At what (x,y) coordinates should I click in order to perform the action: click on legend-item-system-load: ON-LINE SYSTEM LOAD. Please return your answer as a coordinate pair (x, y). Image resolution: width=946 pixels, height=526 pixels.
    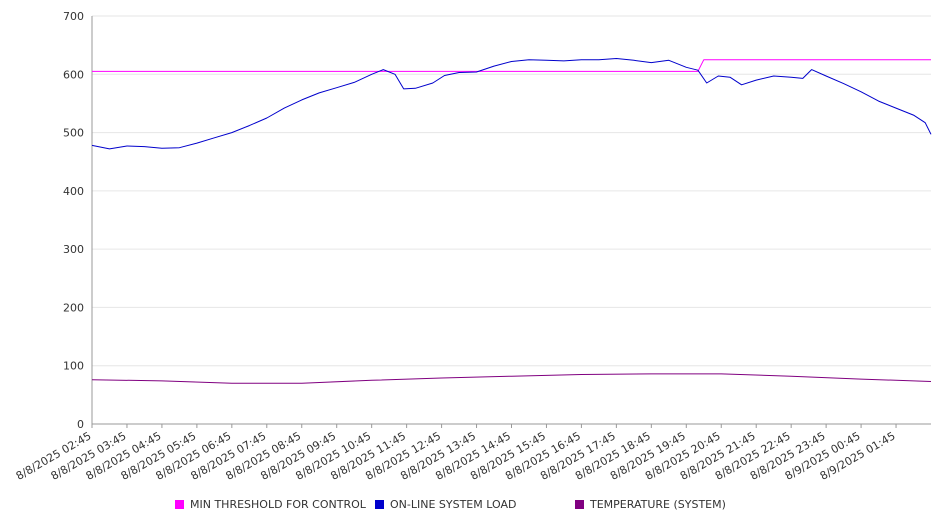
    Looking at the image, I should click on (445, 504).